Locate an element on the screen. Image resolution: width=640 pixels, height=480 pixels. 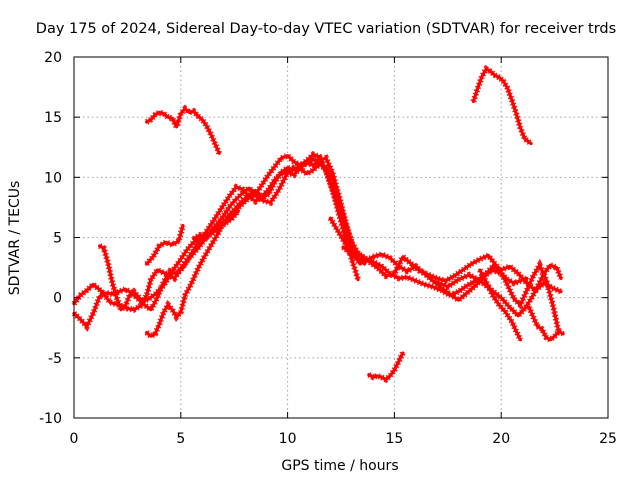
series-arc-l is located at coordinates (386, 367).